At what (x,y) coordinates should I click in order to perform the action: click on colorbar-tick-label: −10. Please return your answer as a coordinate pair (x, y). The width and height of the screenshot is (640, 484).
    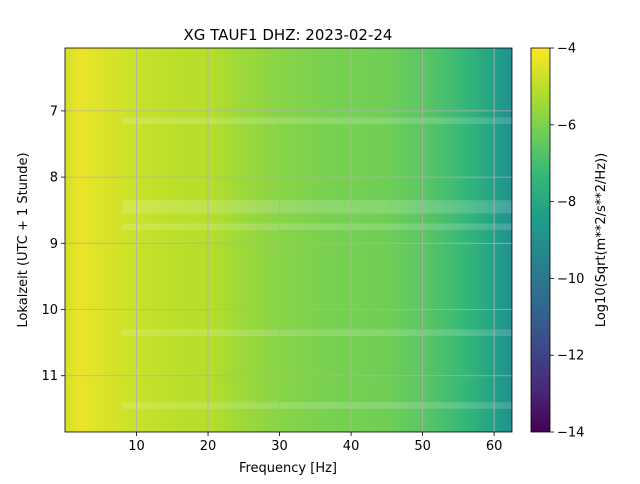
    Looking at the image, I should click on (570, 279).